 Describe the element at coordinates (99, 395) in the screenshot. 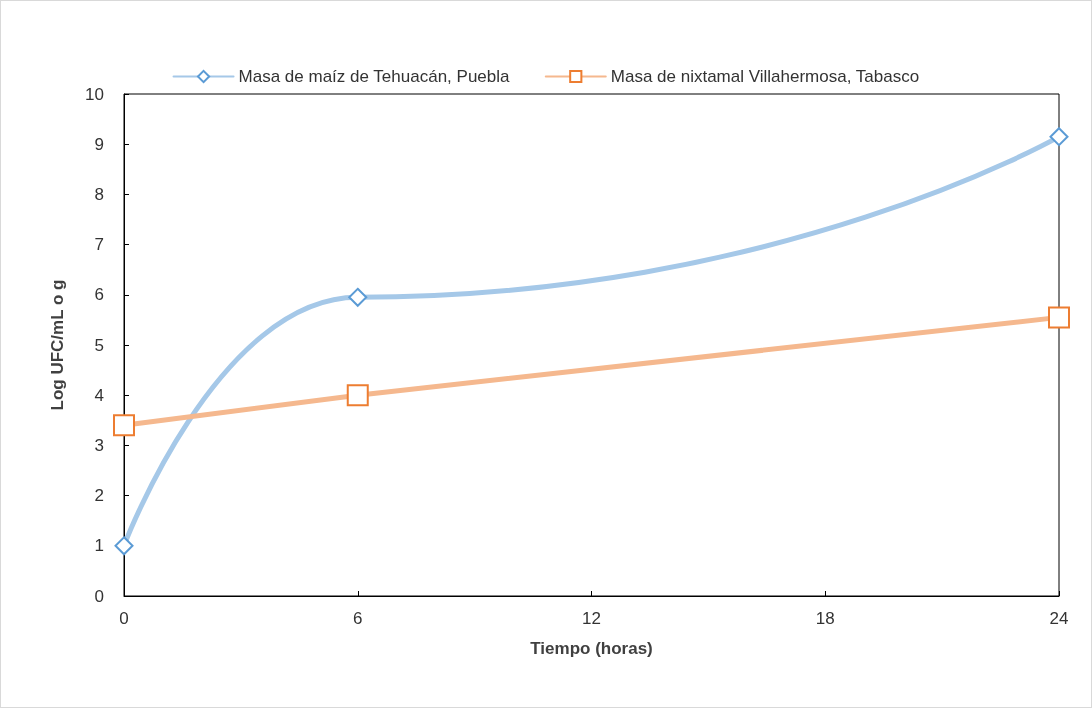

I see `y-tick-label: 4` at that location.